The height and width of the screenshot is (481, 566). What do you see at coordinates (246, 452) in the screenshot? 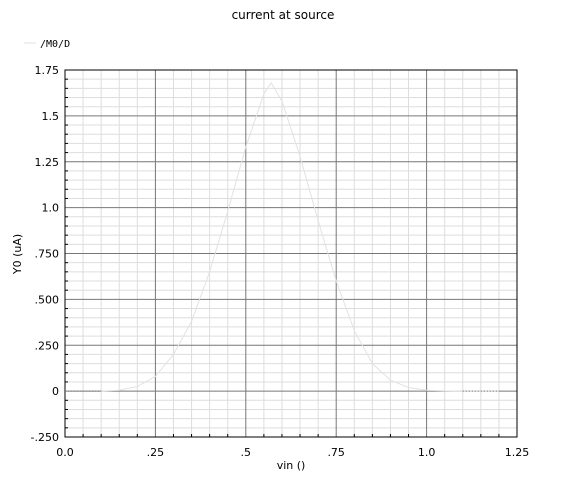
I see `x-tick-label: .5` at bounding box center [246, 452].